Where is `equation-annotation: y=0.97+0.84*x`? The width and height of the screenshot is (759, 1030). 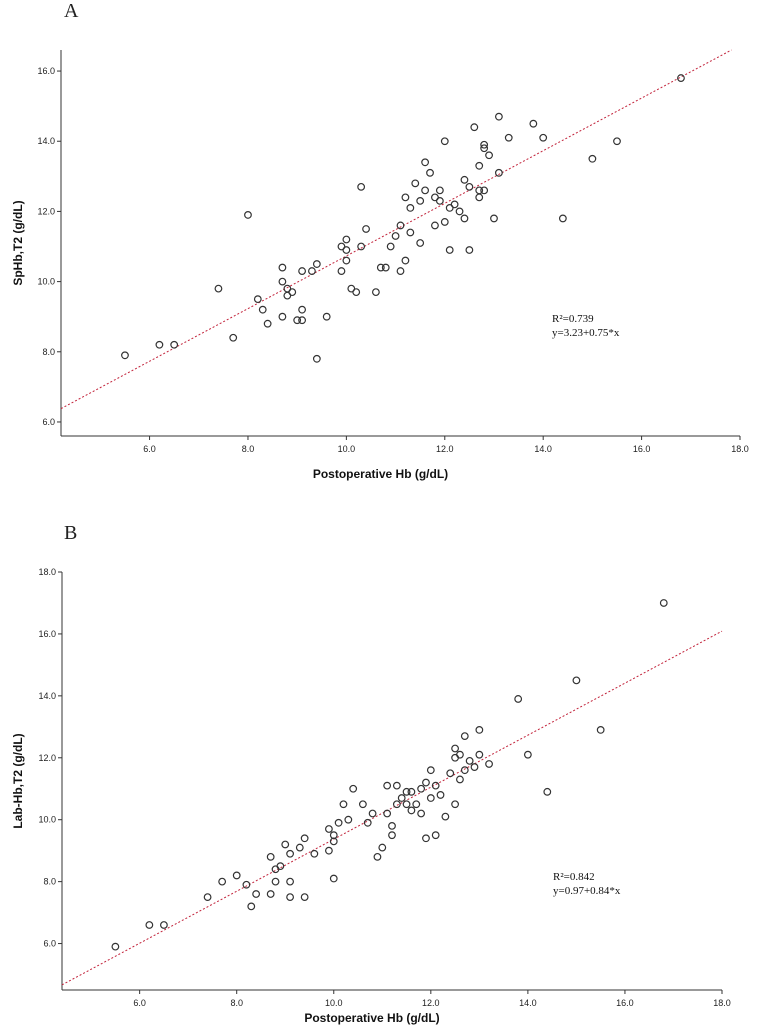 equation-annotation: y=0.97+0.84*x is located at coordinates (587, 891).